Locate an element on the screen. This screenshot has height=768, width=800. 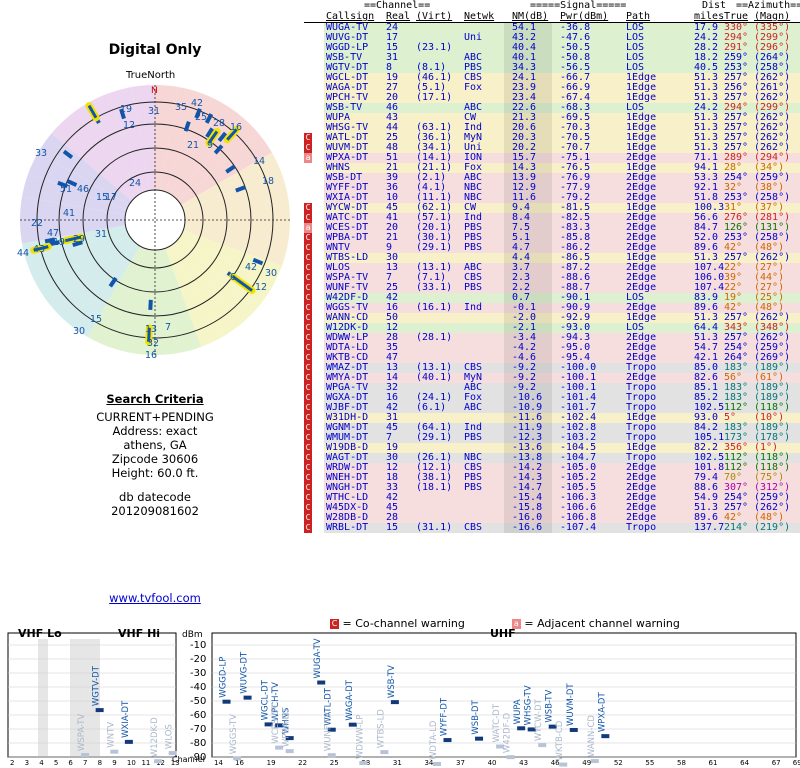
channel-group-header: ==Channel== is located at coordinates (397, 5).